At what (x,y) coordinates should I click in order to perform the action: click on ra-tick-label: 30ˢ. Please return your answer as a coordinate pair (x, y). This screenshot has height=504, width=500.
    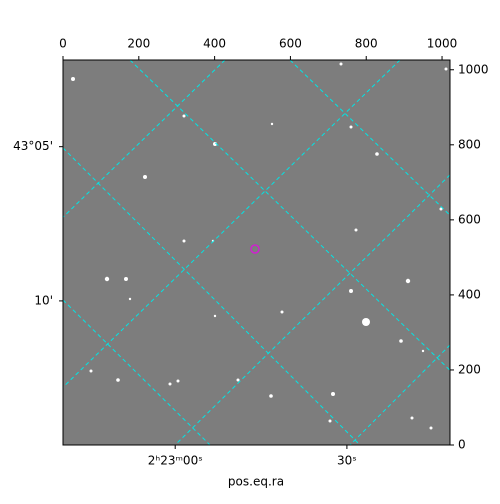
    Looking at the image, I should click on (347, 461).